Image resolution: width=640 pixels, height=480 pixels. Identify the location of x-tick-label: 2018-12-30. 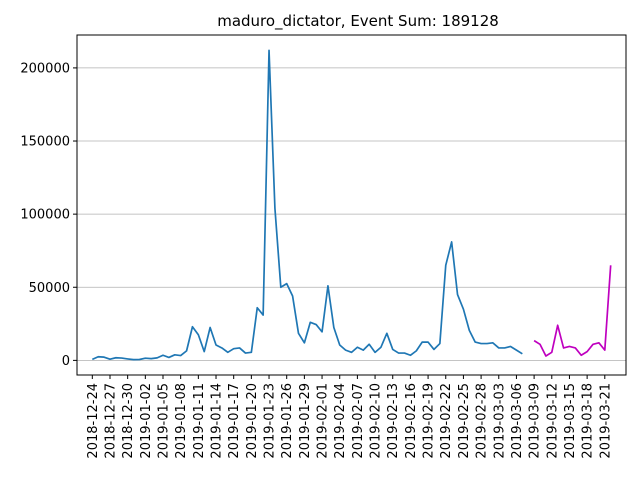
(128, 421).